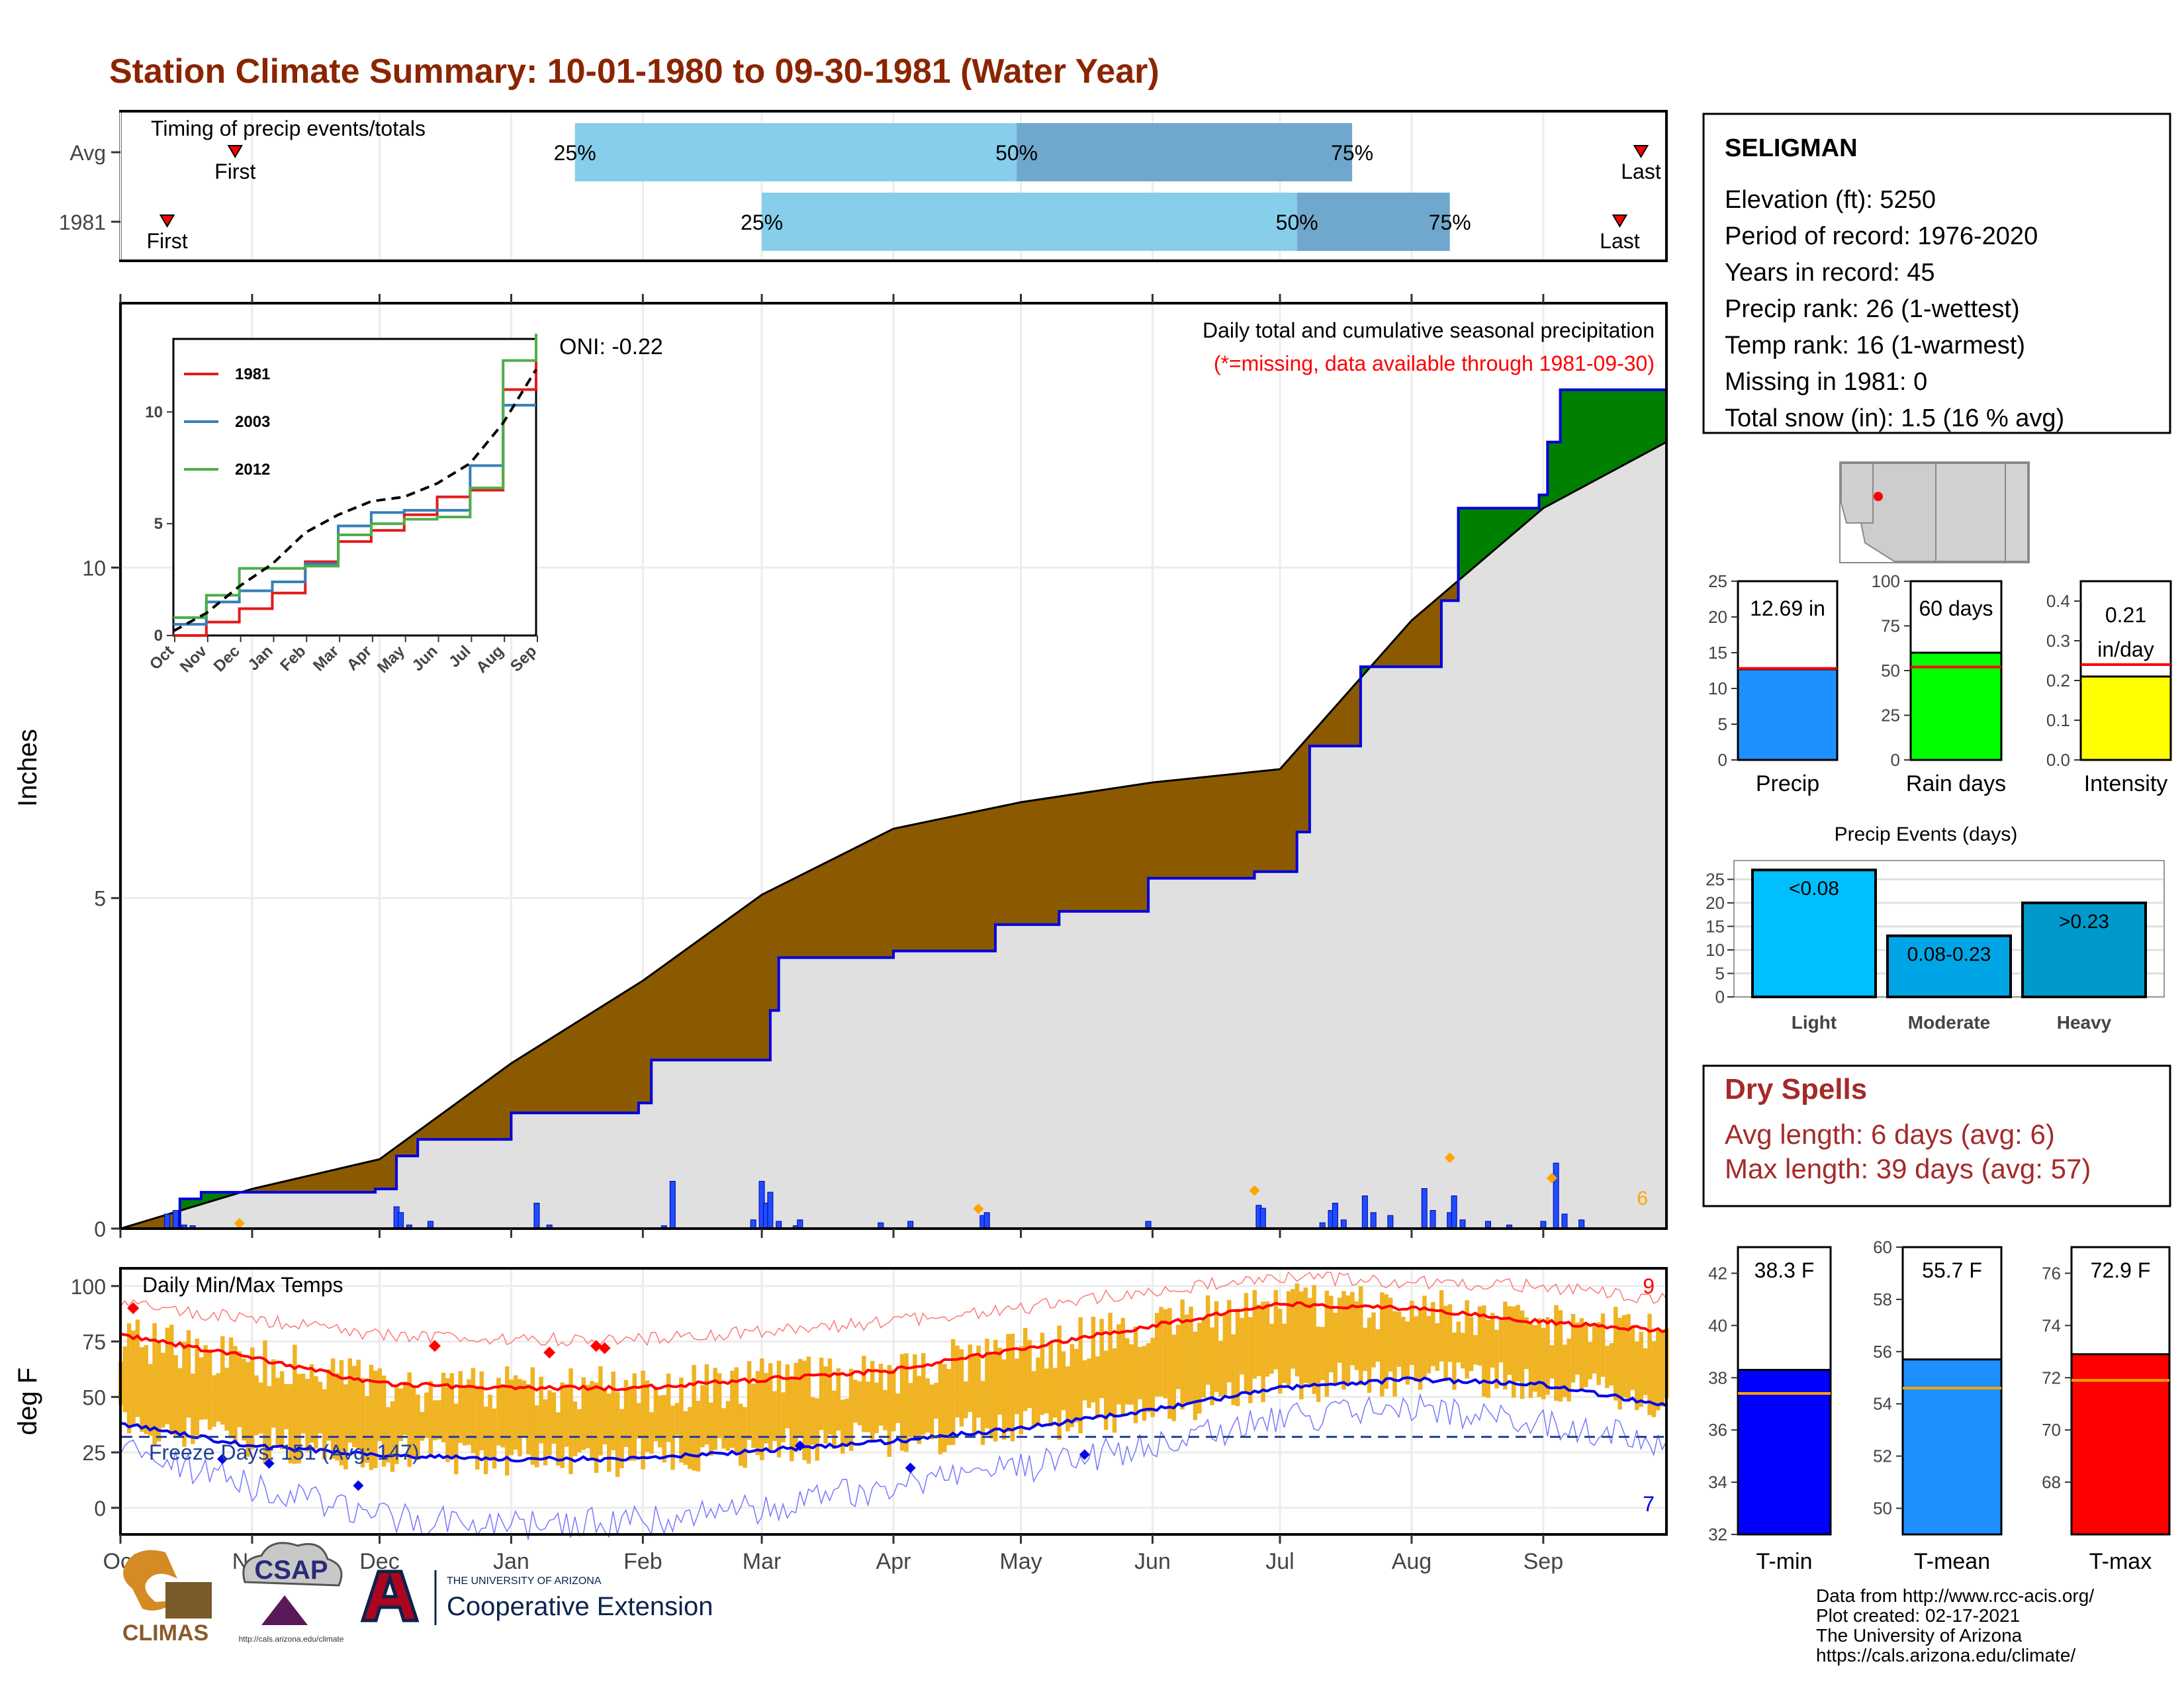 The height and width of the screenshot is (1688, 2184). Describe the element at coordinates (643, 1561) in the screenshot. I see `x-month-label: Feb` at that location.